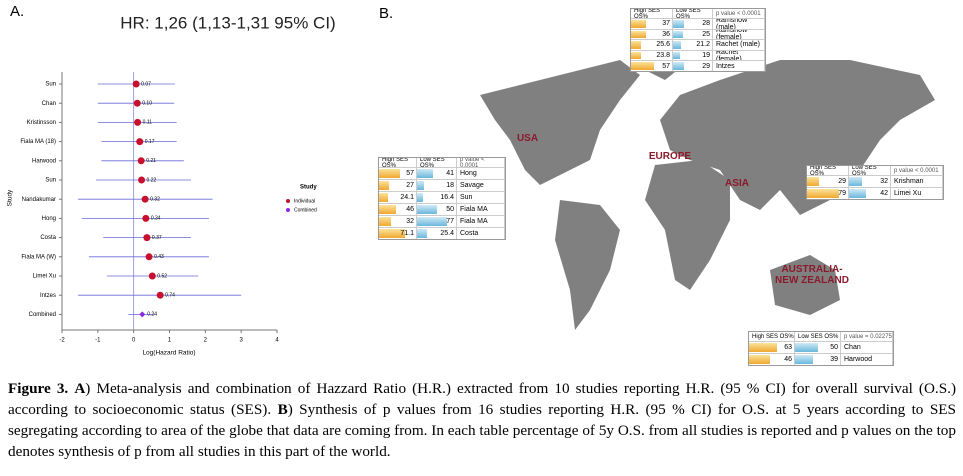  I want to click on table-row: 46 39 Harwood, so click(821, 359).